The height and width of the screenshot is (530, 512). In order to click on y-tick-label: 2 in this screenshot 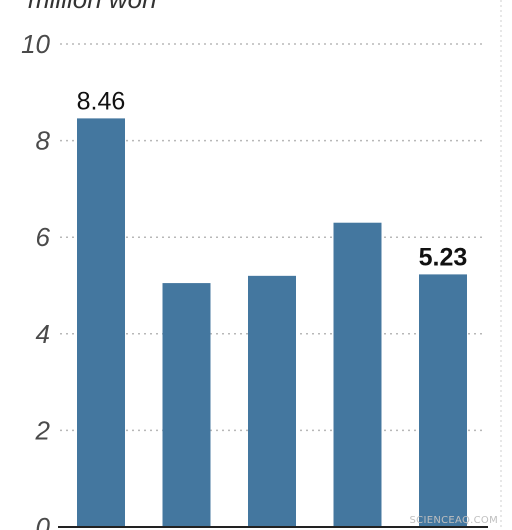, I will do `click(43, 430)`.